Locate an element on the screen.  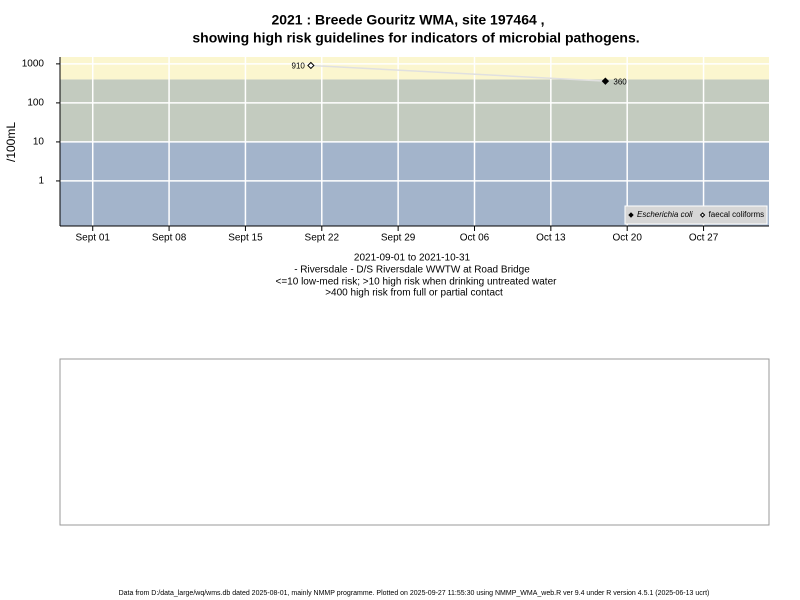
legend-label: Escherichia coli is located at coordinates (665, 214).